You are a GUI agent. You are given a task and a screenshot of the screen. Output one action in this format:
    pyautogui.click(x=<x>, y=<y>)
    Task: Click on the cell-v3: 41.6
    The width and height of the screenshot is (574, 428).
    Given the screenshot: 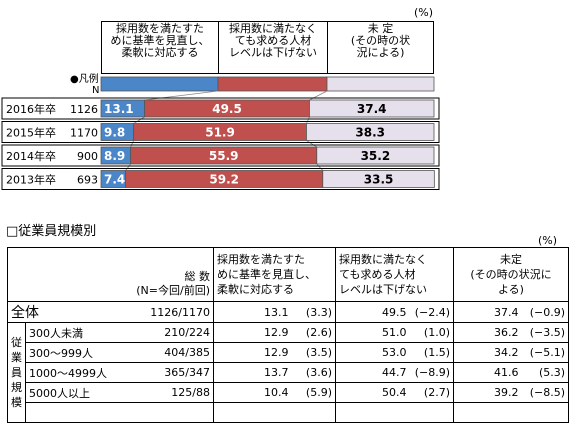 What is the action you would take?
    pyautogui.click(x=487, y=372)
    